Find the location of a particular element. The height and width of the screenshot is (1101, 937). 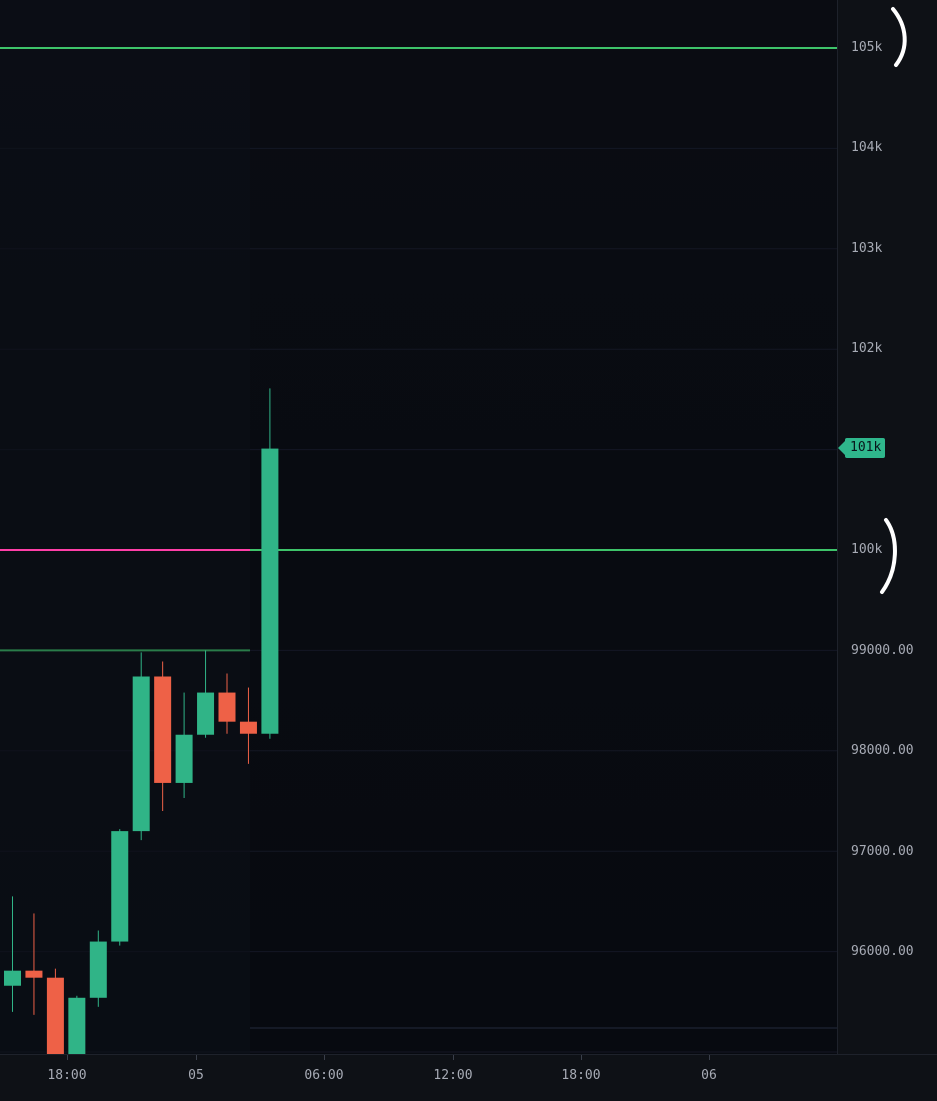

time-label-1800: 18:00 is located at coordinates (67, 1075).